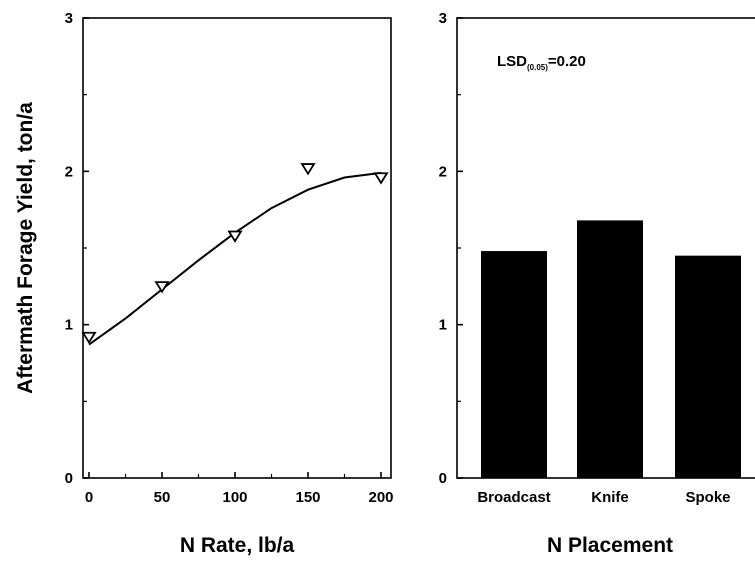 This screenshot has height=567, width=755. Describe the element at coordinates (537, 67) in the screenshot. I see `lsd-subscript: (0.05)` at that location.